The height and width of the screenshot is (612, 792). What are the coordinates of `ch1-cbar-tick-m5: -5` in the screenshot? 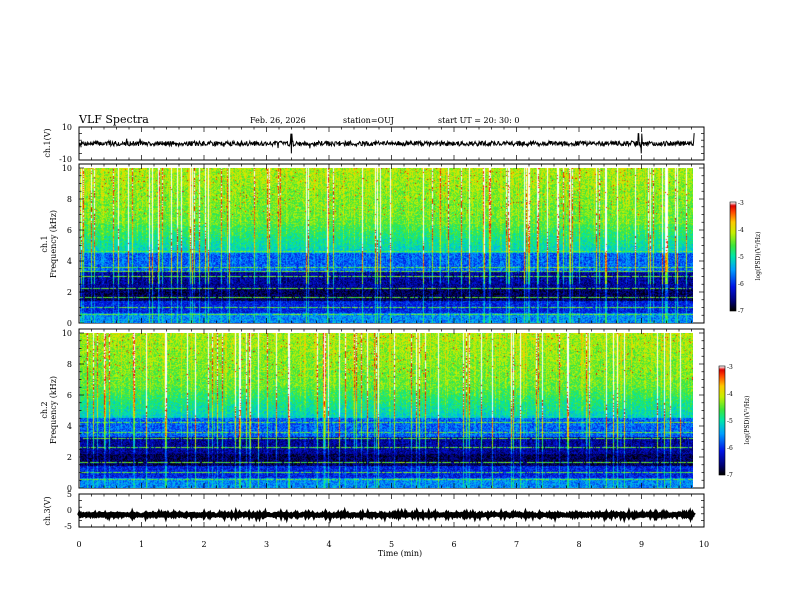 It's located at (741, 257).